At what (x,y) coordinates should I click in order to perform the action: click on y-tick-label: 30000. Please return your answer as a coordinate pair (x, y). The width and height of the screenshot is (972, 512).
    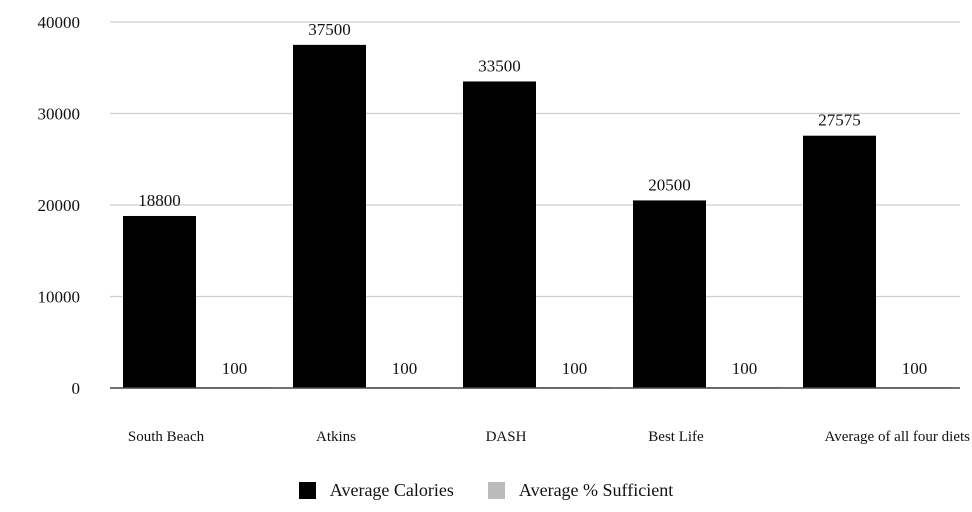
    Looking at the image, I should click on (59, 114).